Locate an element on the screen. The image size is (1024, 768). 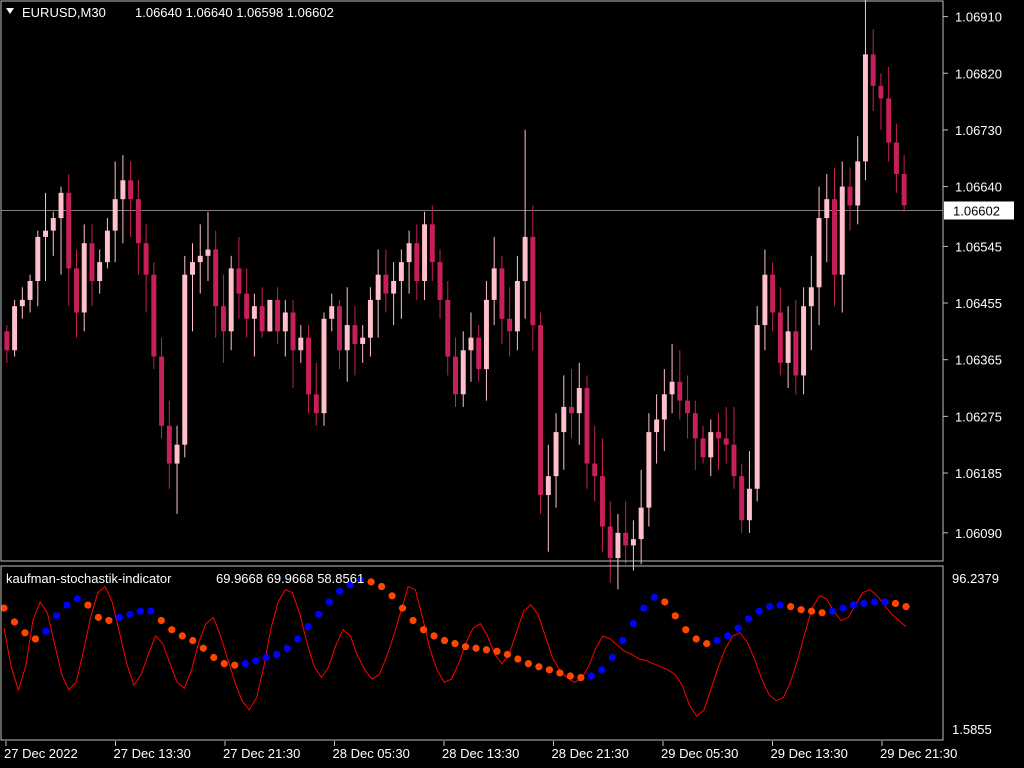
price-tick-label: 1.06640 is located at coordinates (978, 187).